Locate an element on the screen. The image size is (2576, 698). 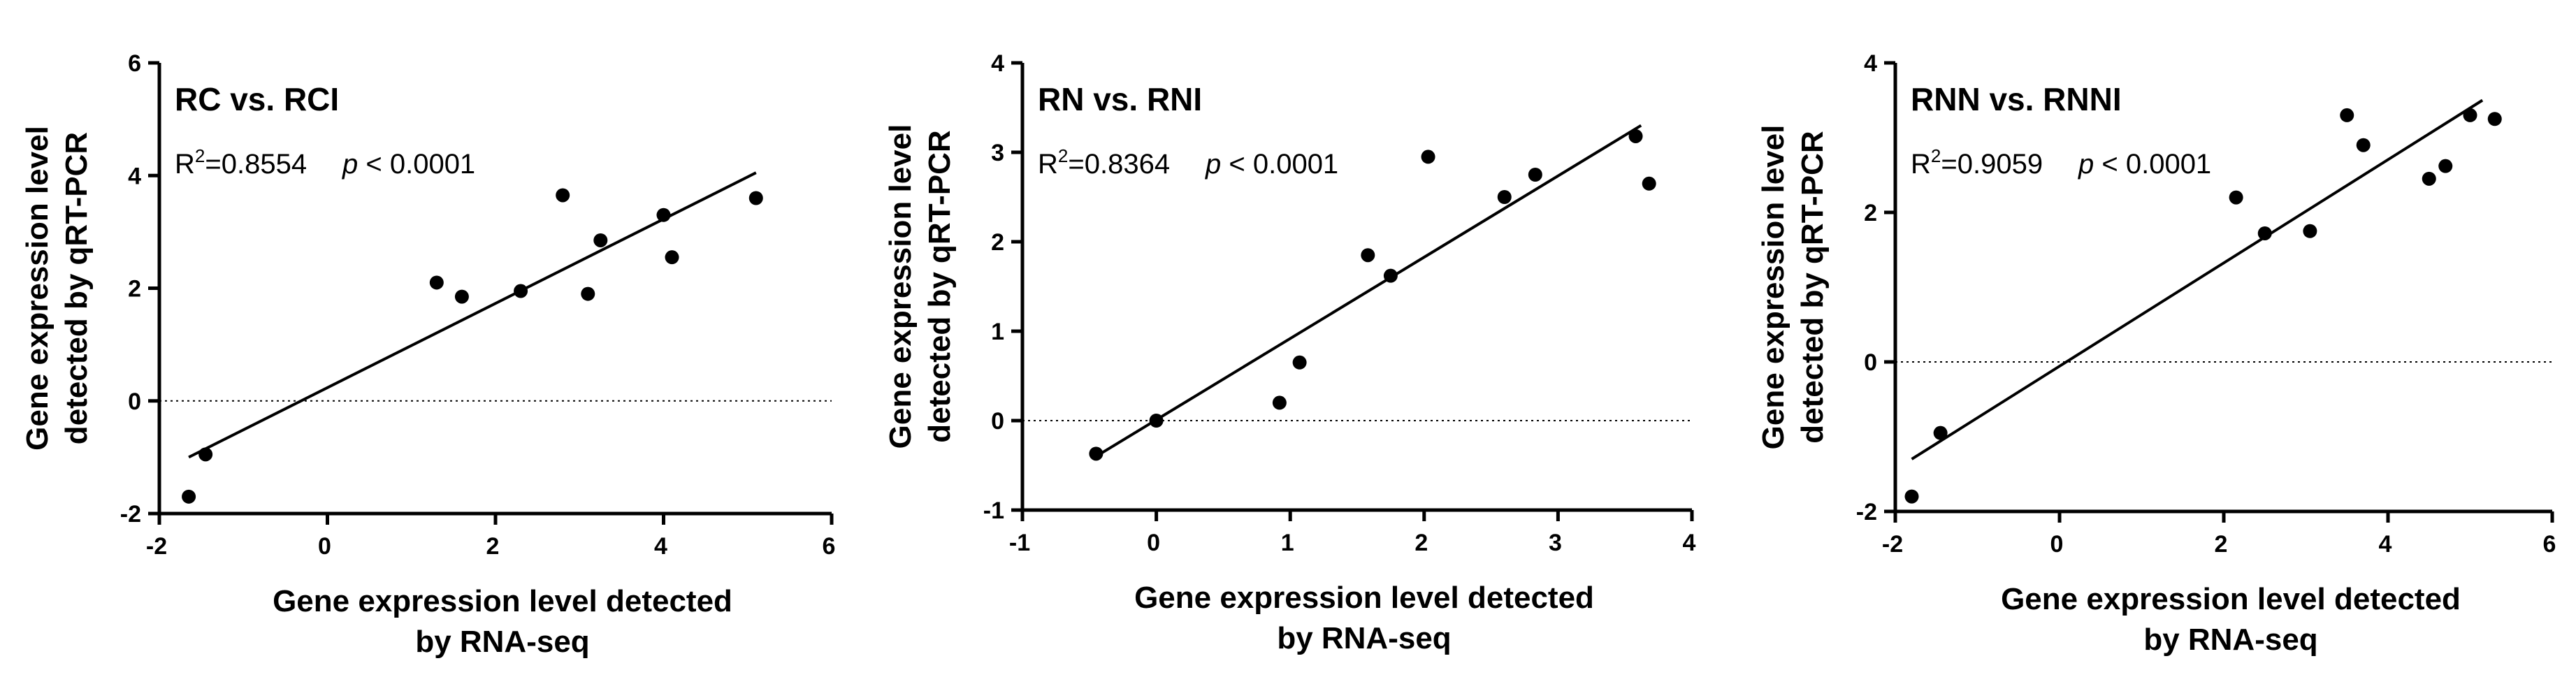
chart-title: RC vs. RCI is located at coordinates (257, 99).